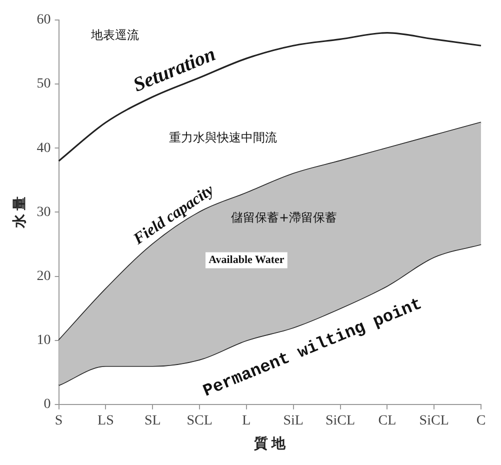 This screenshot has width=501, height=465. Describe the element at coordinates (115, 35) in the screenshot. I see `annotation: 地表逕流` at that location.